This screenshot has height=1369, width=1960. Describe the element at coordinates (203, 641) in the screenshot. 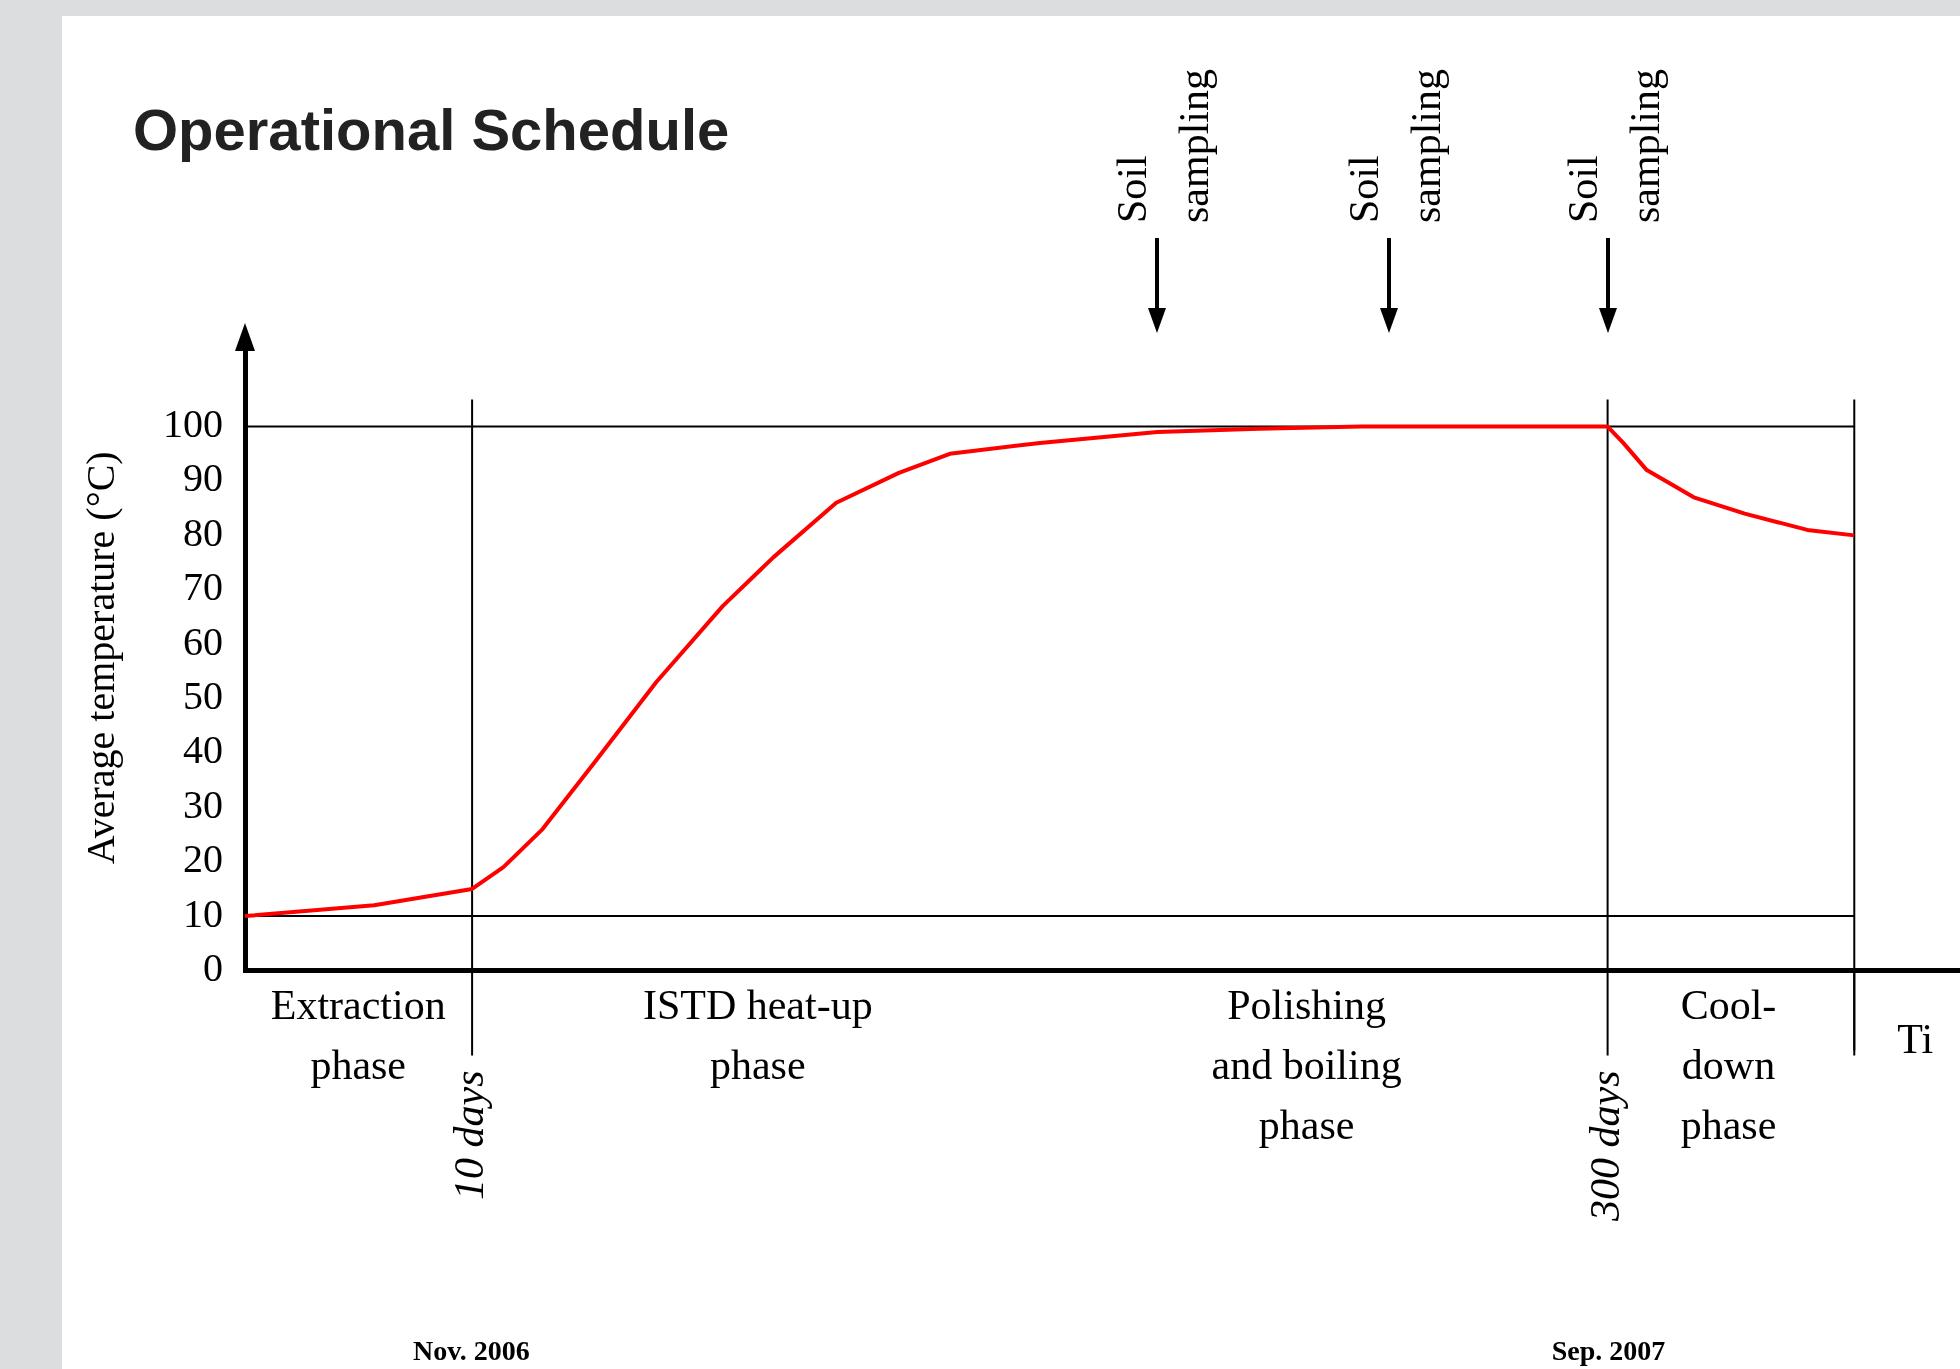

I see `y-tick-label: 60` at that location.